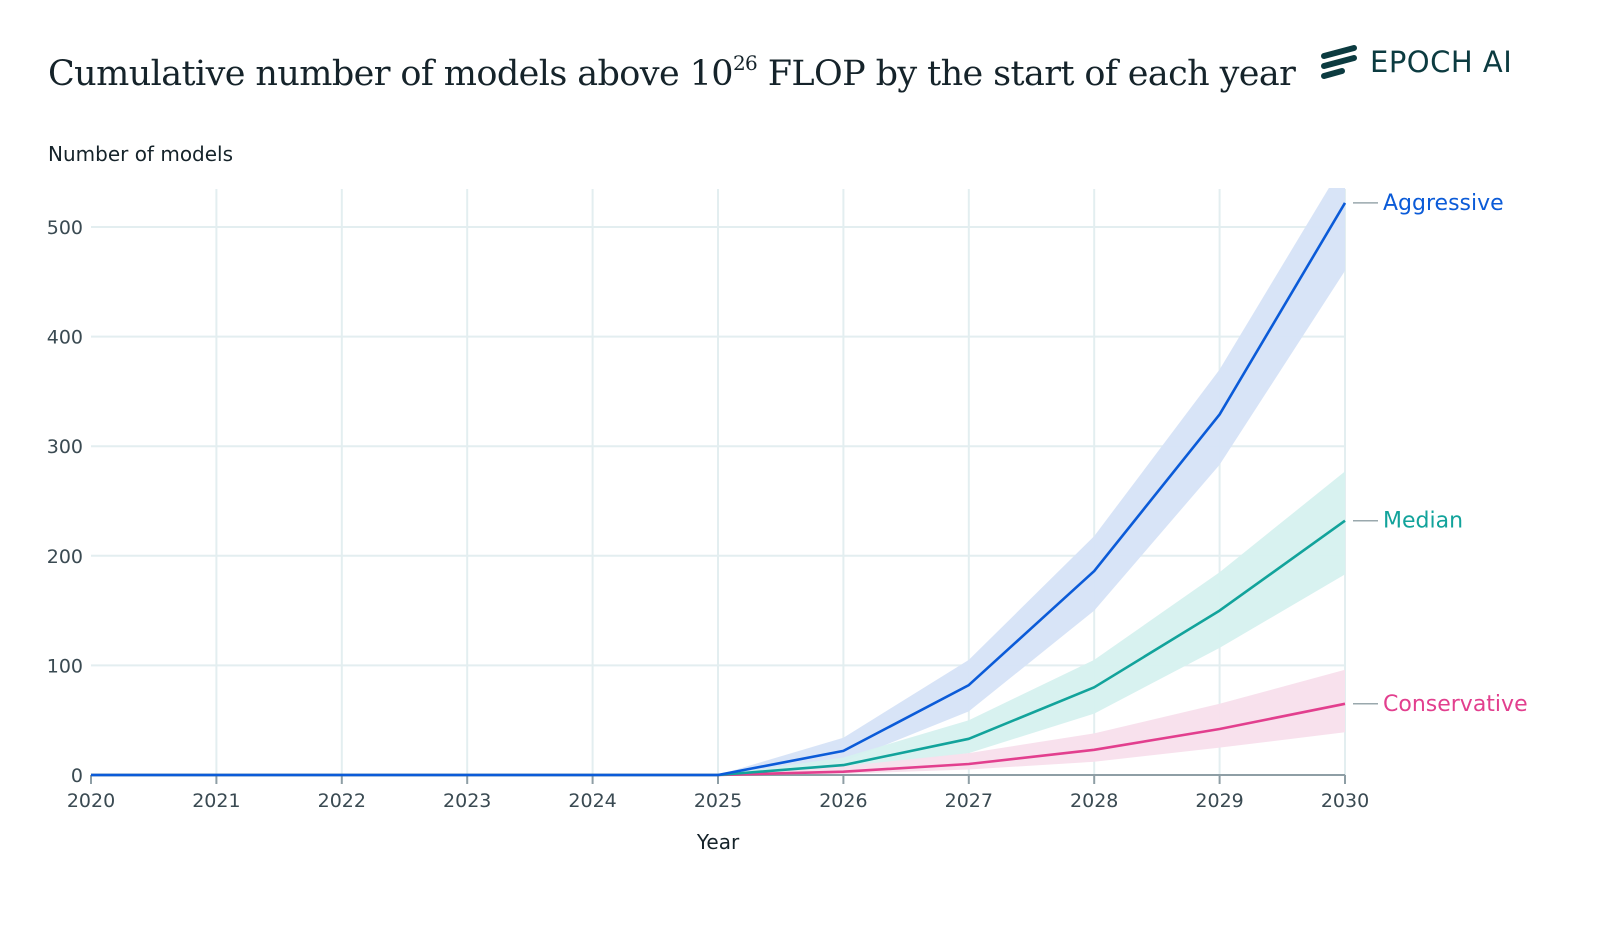 The image size is (1600, 926). Describe the element at coordinates (969, 801) in the screenshot. I see `x-tick-label: 2027` at that location.